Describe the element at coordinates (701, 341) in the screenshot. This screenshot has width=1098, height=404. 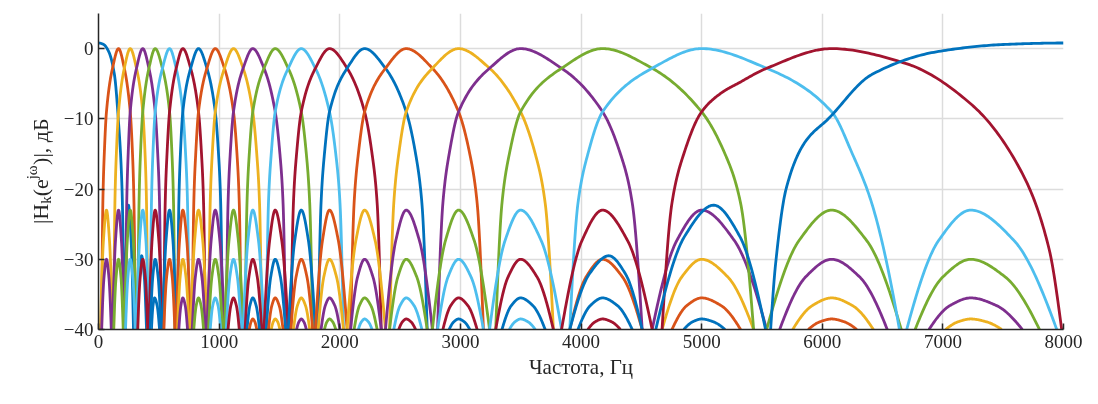
I see `x-tick-label: 5000` at that location.